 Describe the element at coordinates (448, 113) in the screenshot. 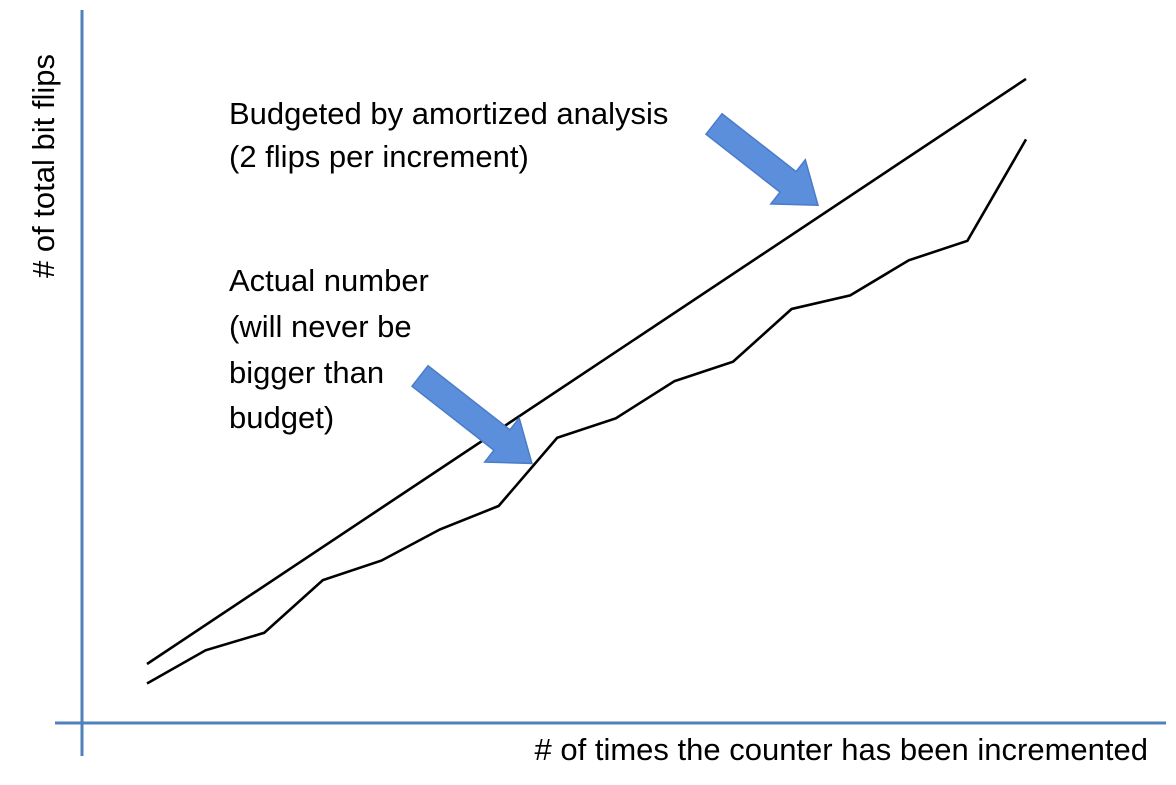

I see `annotation-budgeted-line-1: Budgeted by amortized analysis` at that location.